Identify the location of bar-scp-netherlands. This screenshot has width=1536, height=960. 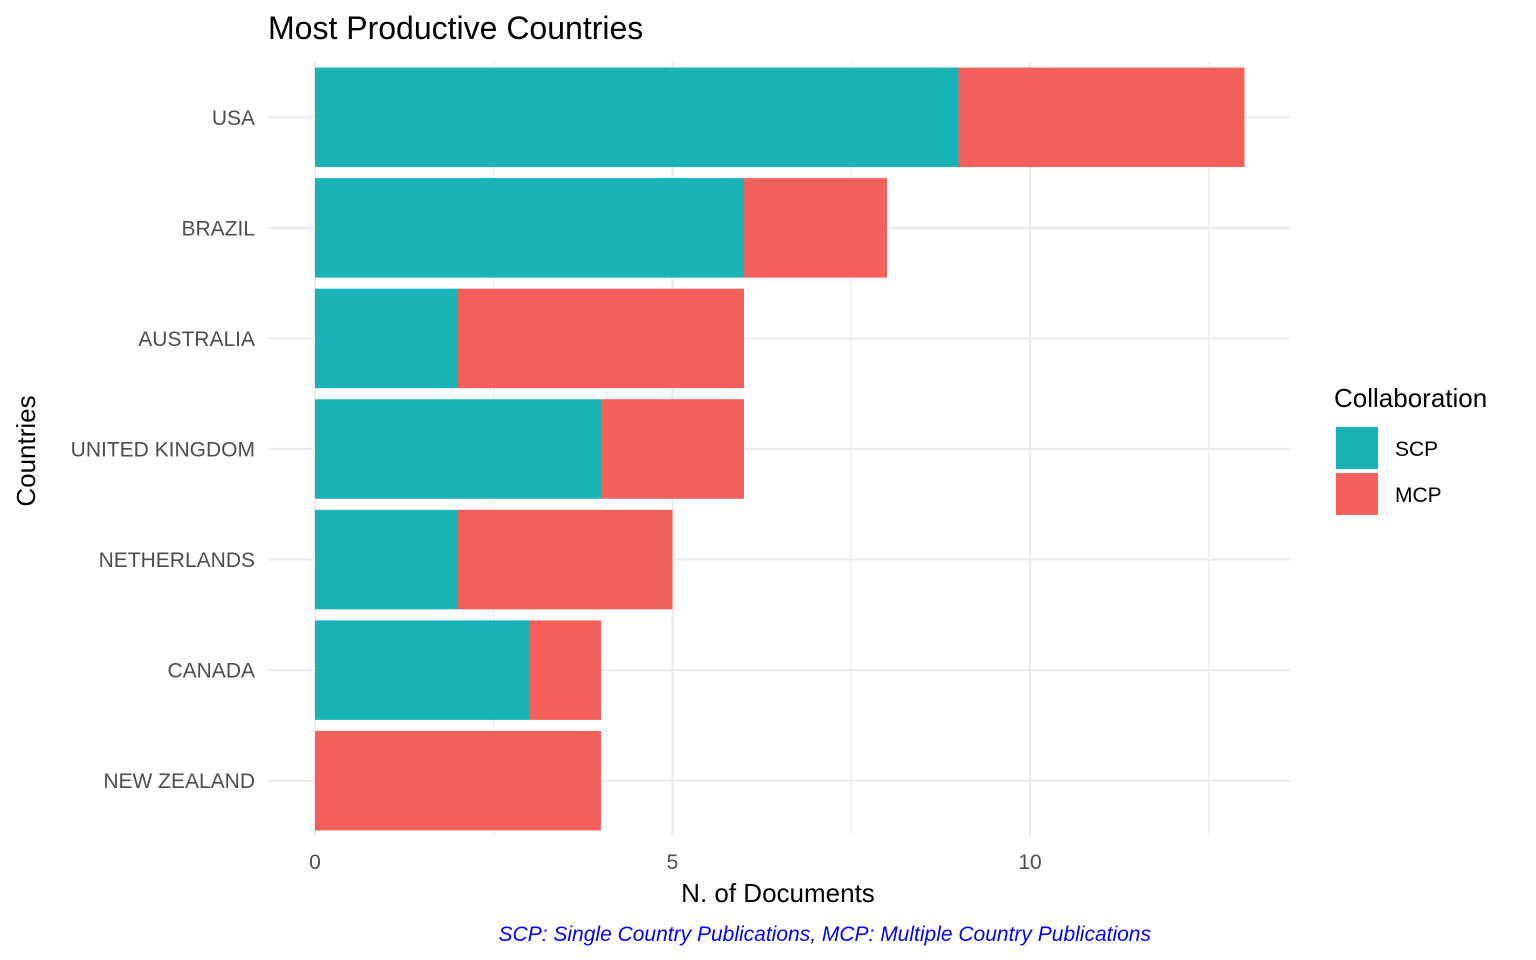
(386, 559).